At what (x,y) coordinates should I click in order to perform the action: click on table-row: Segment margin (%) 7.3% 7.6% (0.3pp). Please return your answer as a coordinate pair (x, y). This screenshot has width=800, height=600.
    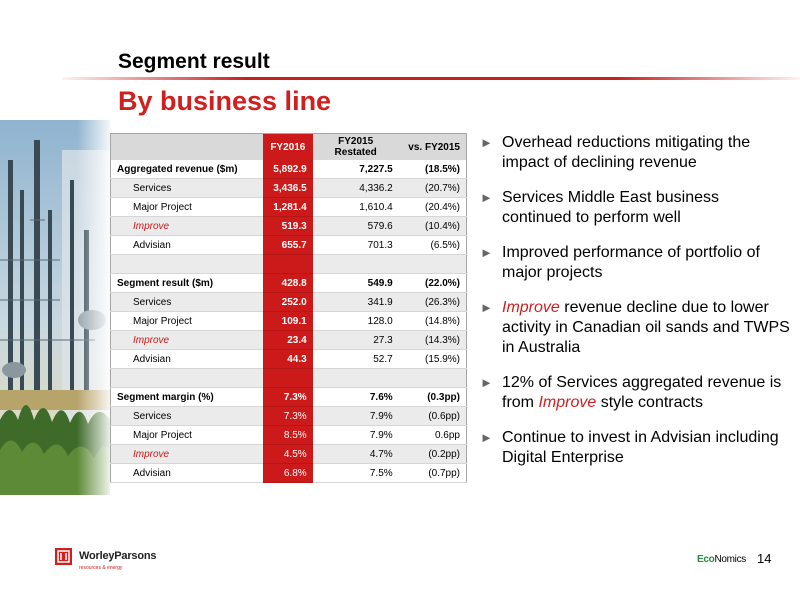
    Looking at the image, I should click on (288, 397).